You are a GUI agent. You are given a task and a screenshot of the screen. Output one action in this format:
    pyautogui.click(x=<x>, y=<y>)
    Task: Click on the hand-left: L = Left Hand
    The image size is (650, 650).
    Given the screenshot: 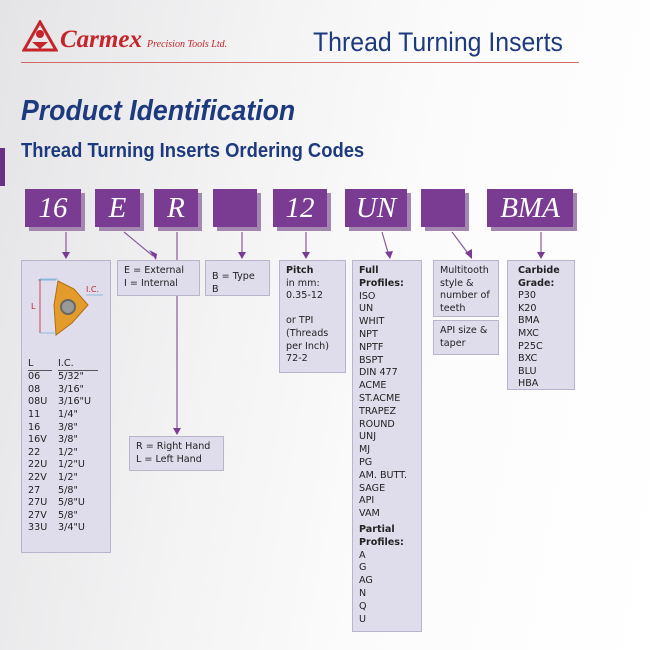 What is the action you would take?
    pyautogui.click(x=169, y=459)
    